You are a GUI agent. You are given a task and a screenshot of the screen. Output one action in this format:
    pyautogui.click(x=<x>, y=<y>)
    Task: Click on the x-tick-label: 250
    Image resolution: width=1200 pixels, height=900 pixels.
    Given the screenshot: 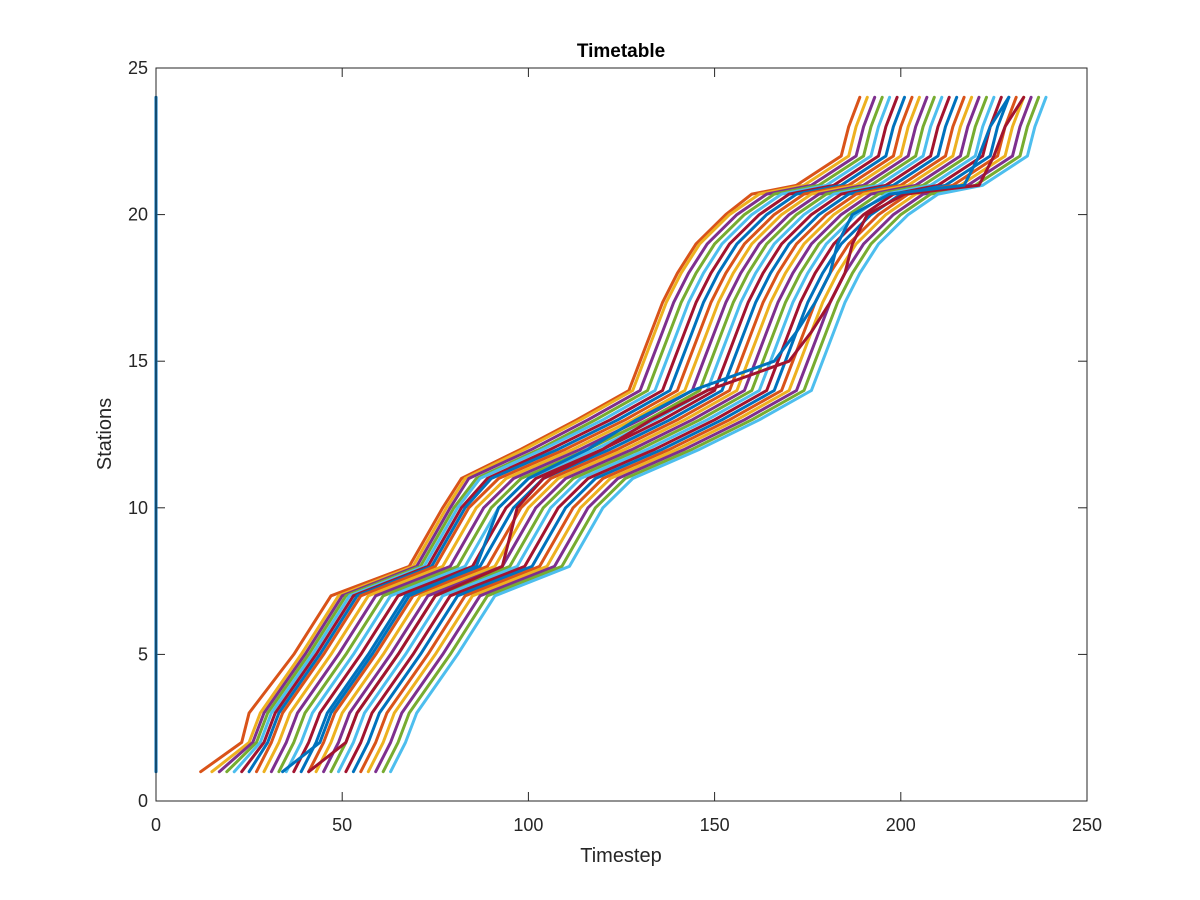 What is the action you would take?
    pyautogui.click(x=1087, y=825)
    